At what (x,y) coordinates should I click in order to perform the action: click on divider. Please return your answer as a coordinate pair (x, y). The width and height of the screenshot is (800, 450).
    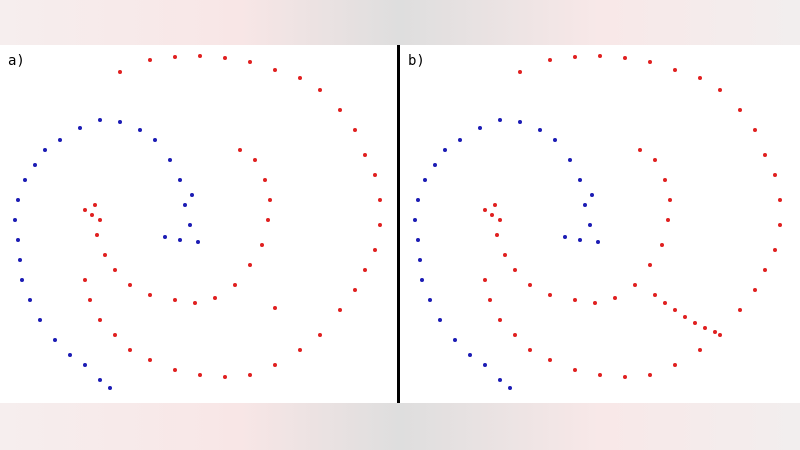
    Looking at the image, I should click on (398, 224).